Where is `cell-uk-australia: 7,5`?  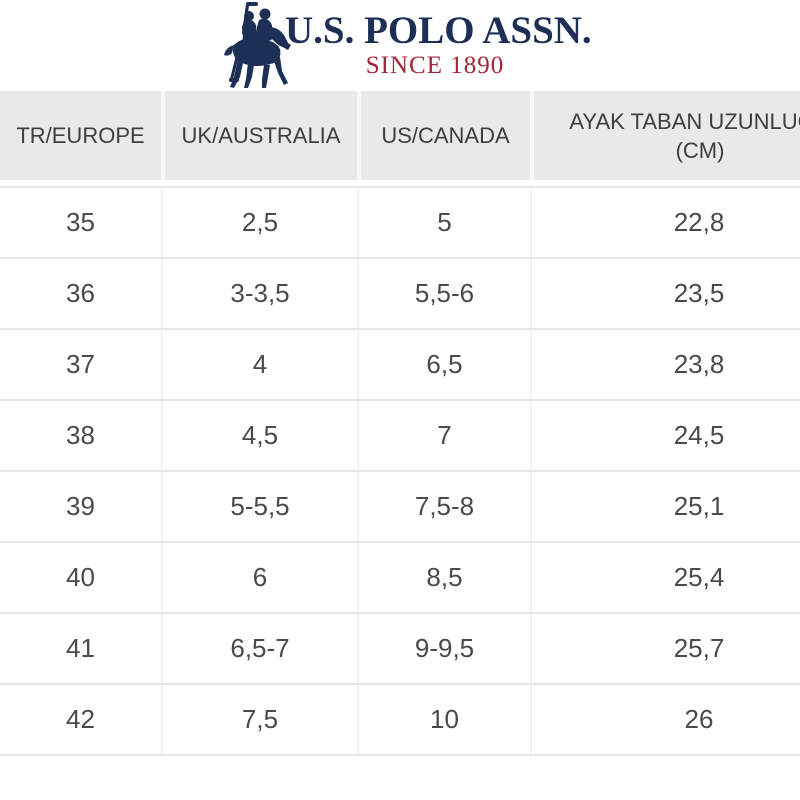 cell-uk-australia: 7,5 is located at coordinates (259, 719).